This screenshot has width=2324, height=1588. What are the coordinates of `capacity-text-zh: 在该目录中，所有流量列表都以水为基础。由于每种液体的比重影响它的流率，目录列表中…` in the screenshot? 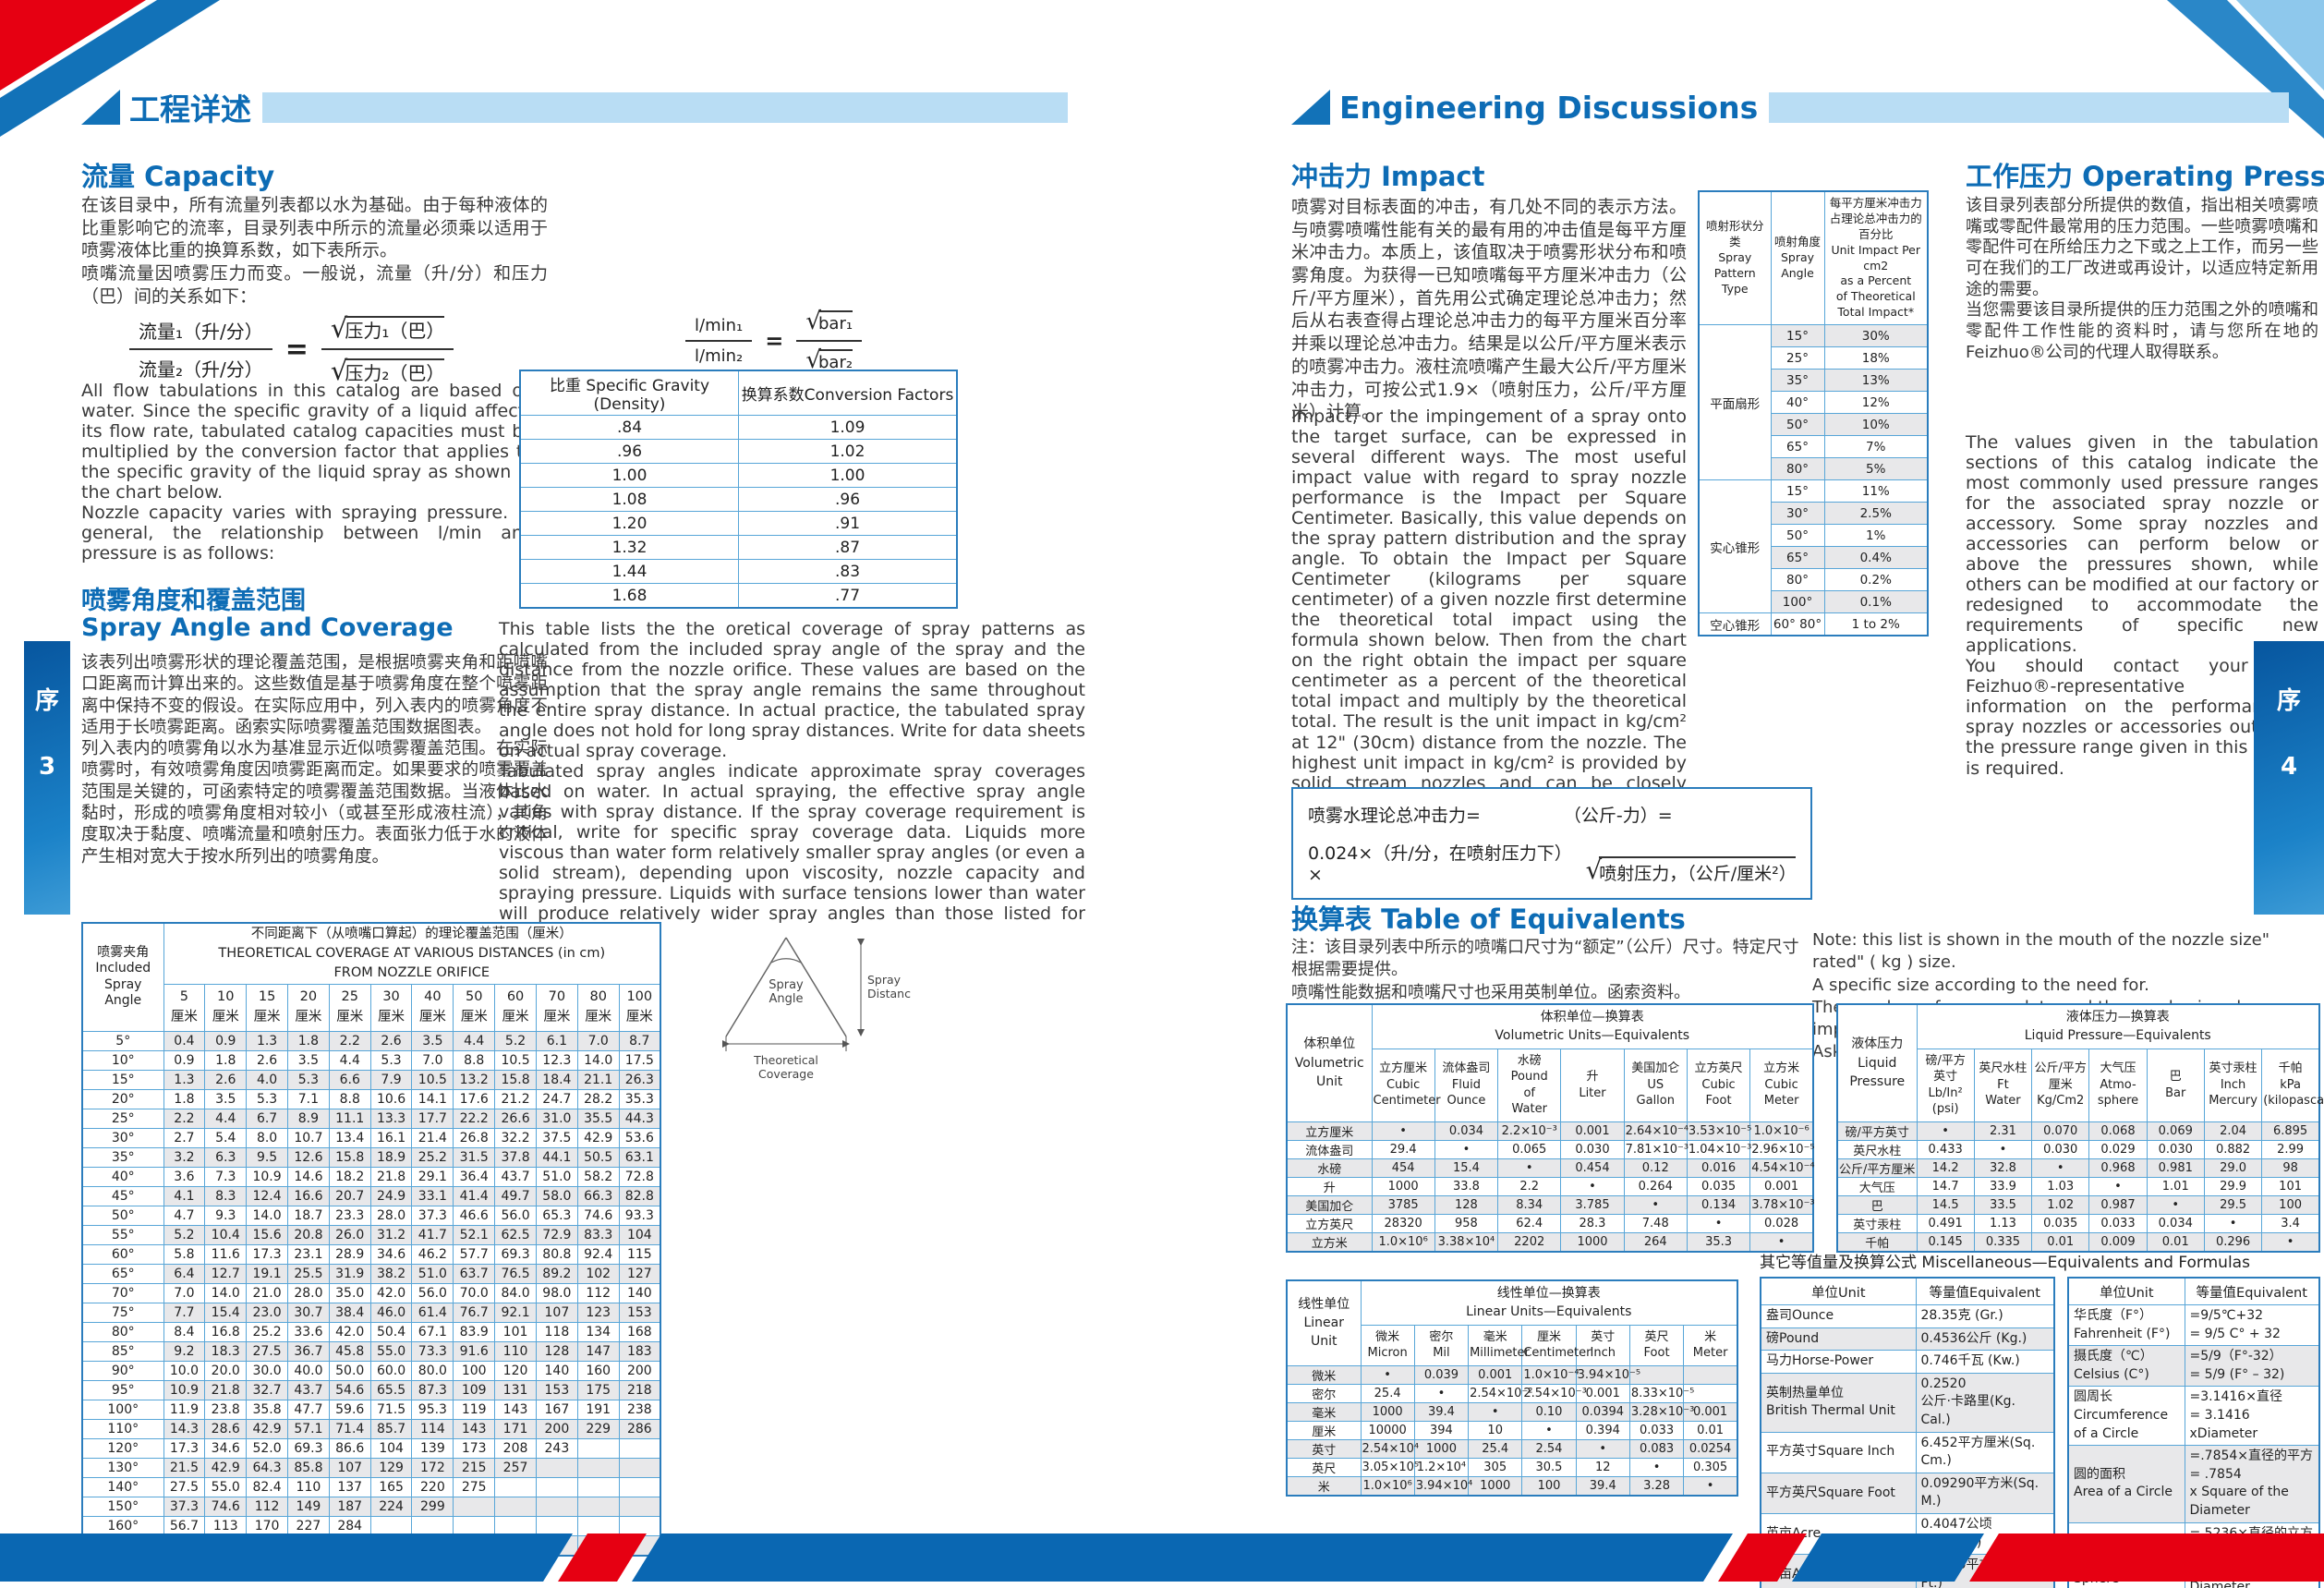 It's located at (314, 251).